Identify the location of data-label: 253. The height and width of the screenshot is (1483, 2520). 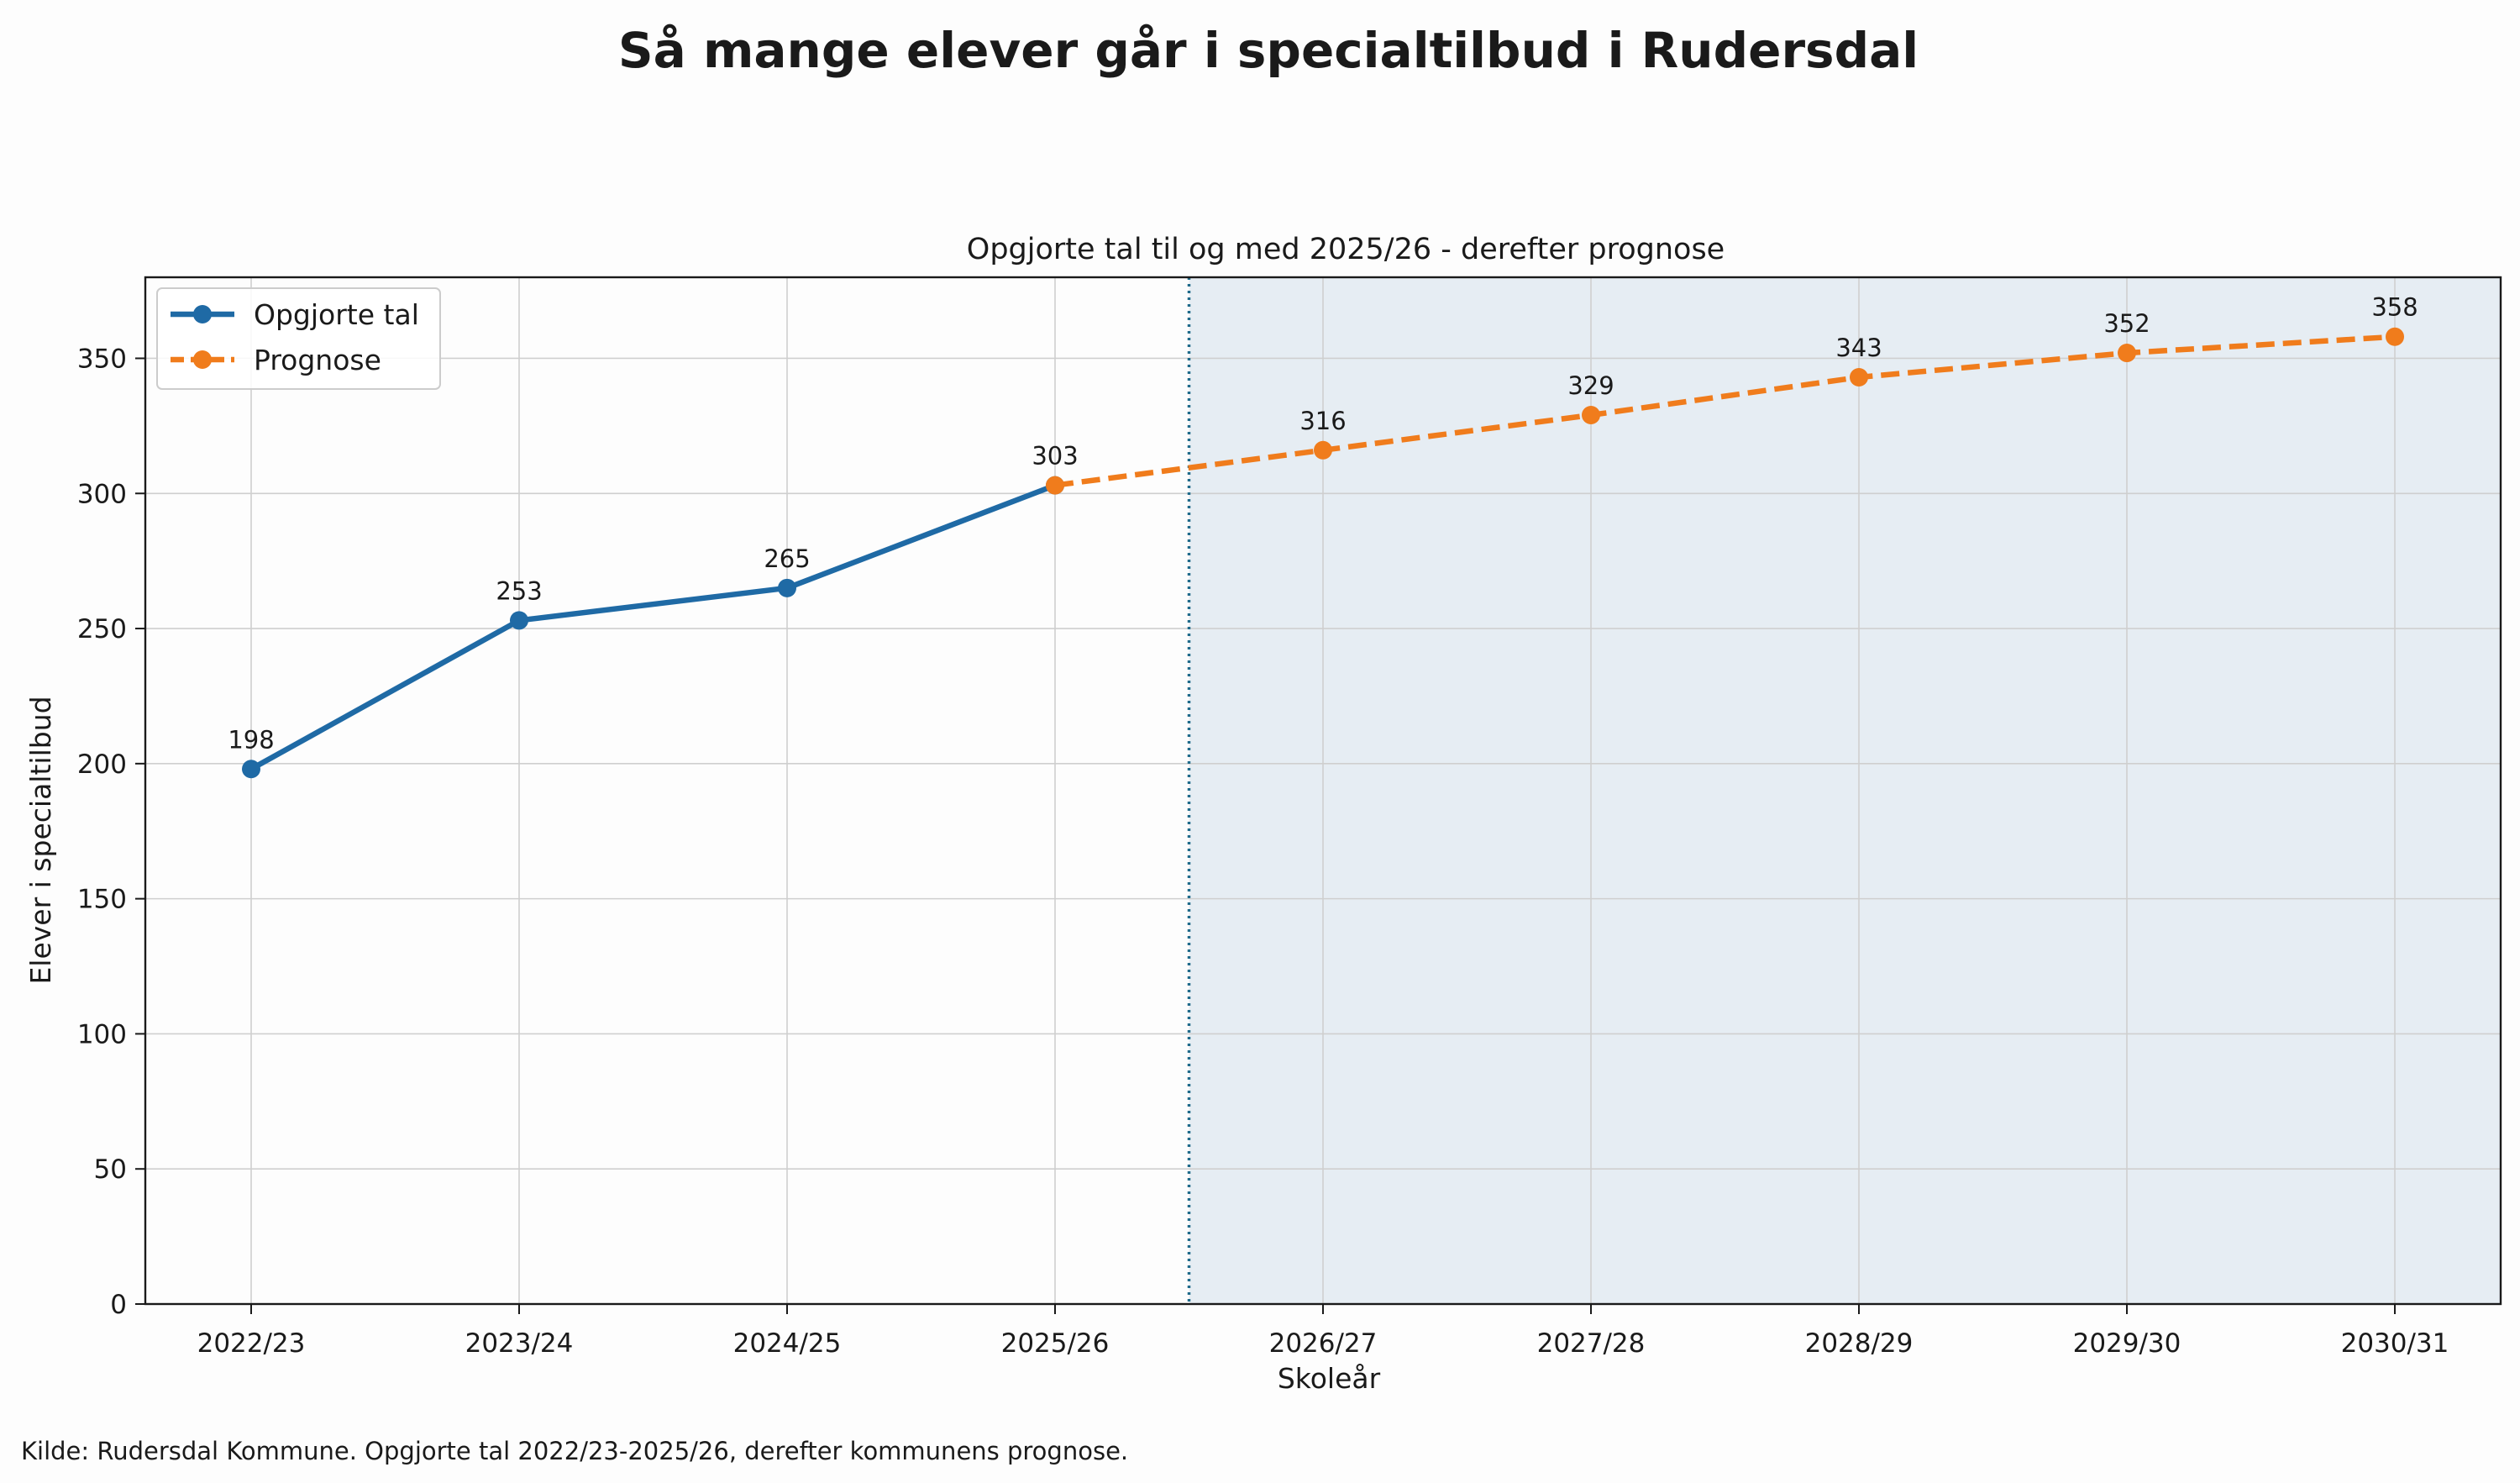
(519, 590).